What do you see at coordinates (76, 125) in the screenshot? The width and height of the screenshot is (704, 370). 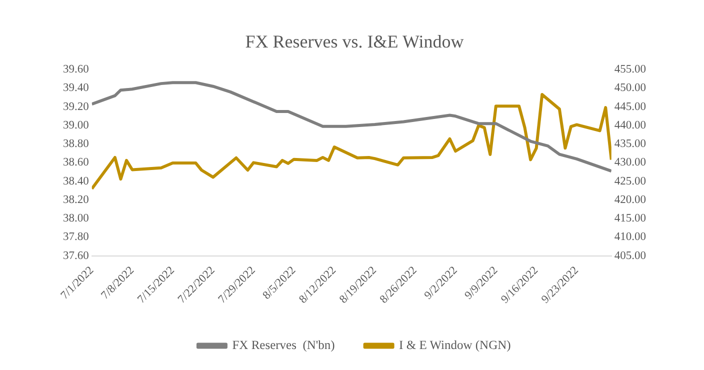 I see `y-tick-label: 39.00` at bounding box center [76, 125].